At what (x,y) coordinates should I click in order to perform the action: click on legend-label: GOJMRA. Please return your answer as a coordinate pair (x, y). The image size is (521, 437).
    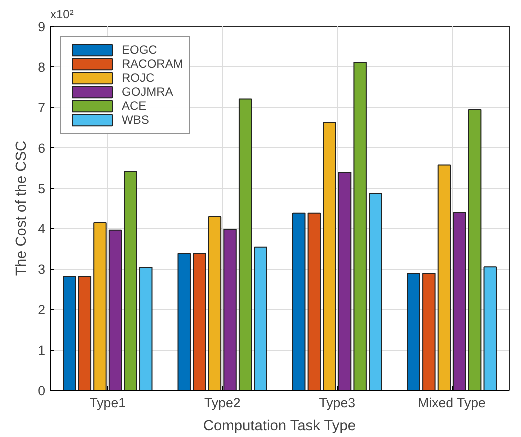
    Looking at the image, I should click on (148, 92).